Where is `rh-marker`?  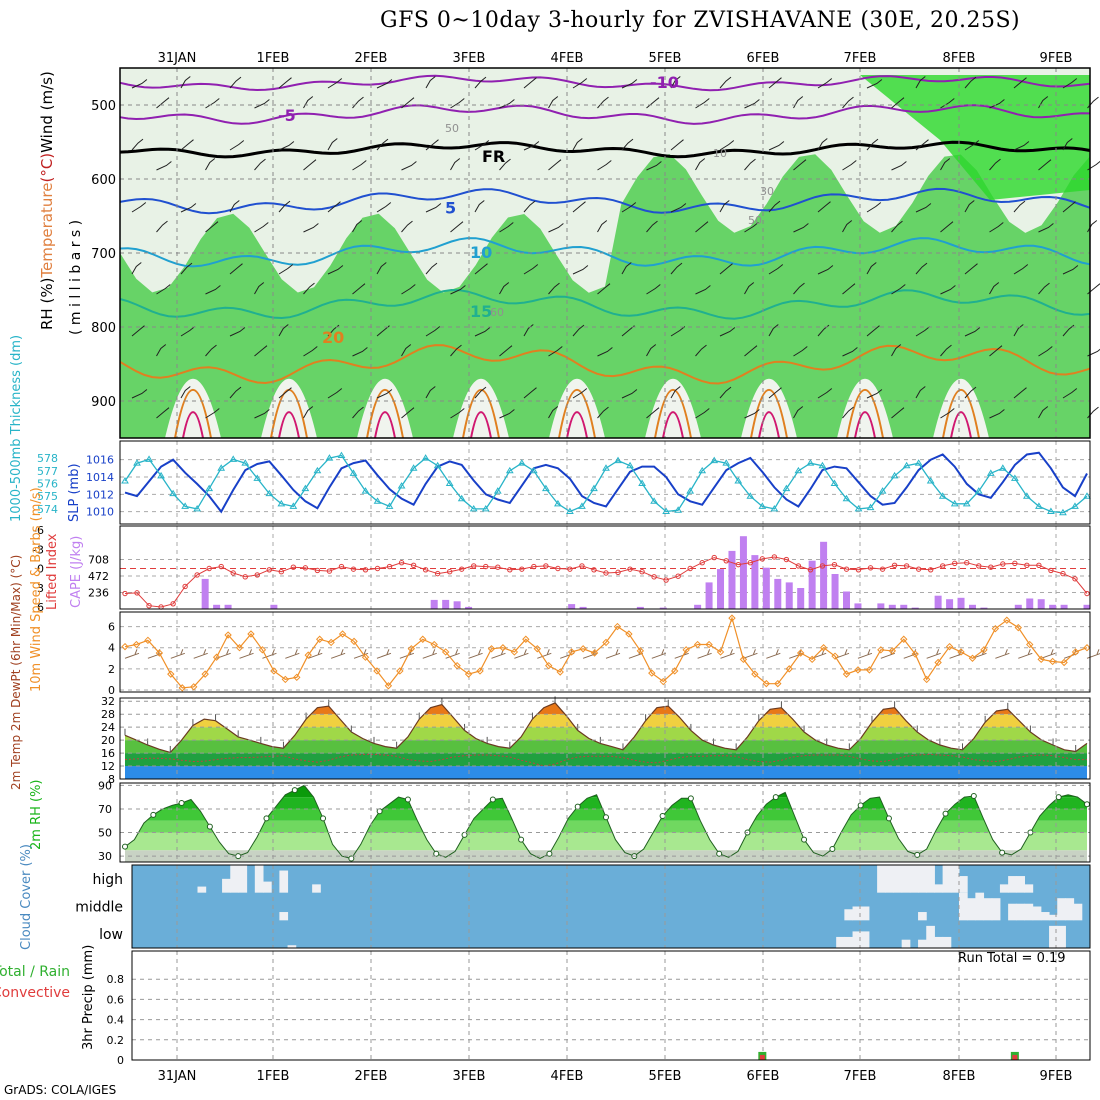 rh-marker is located at coordinates (1002, 852).